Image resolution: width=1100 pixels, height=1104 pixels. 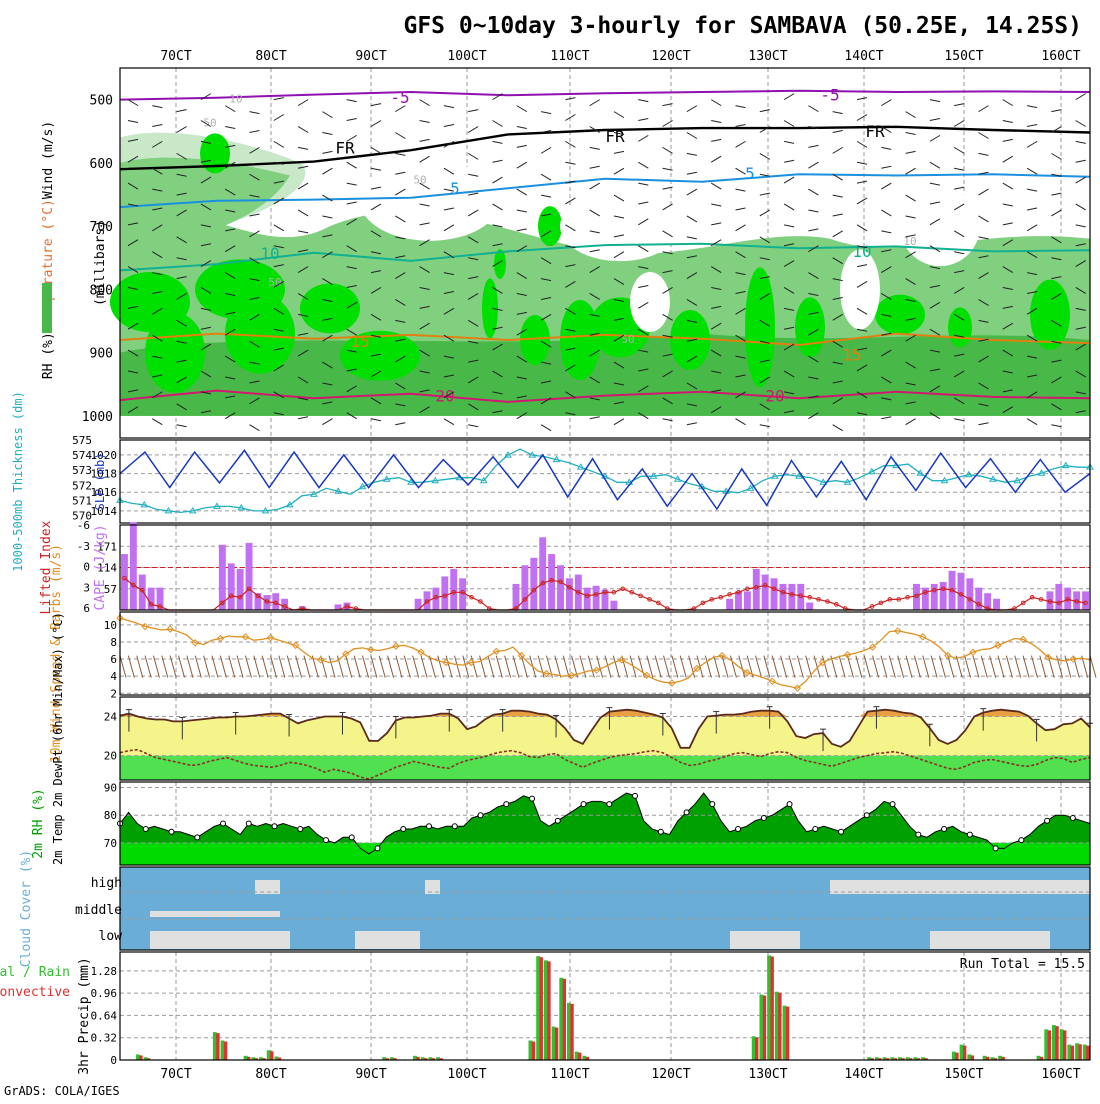 I want to click on cloud-low-fill, so click(x=220, y=940).